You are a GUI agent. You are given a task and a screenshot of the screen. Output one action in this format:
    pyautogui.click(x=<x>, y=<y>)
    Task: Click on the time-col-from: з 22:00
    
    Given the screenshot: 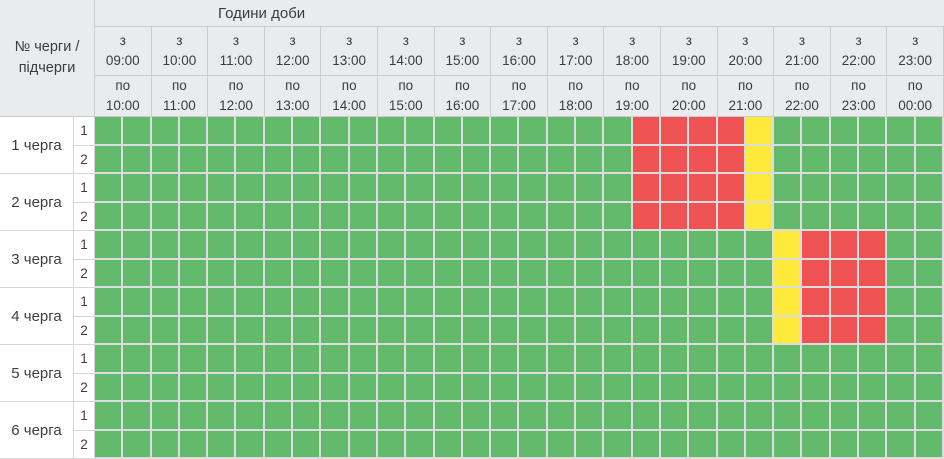 What is the action you would take?
    pyautogui.click(x=859, y=51)
    